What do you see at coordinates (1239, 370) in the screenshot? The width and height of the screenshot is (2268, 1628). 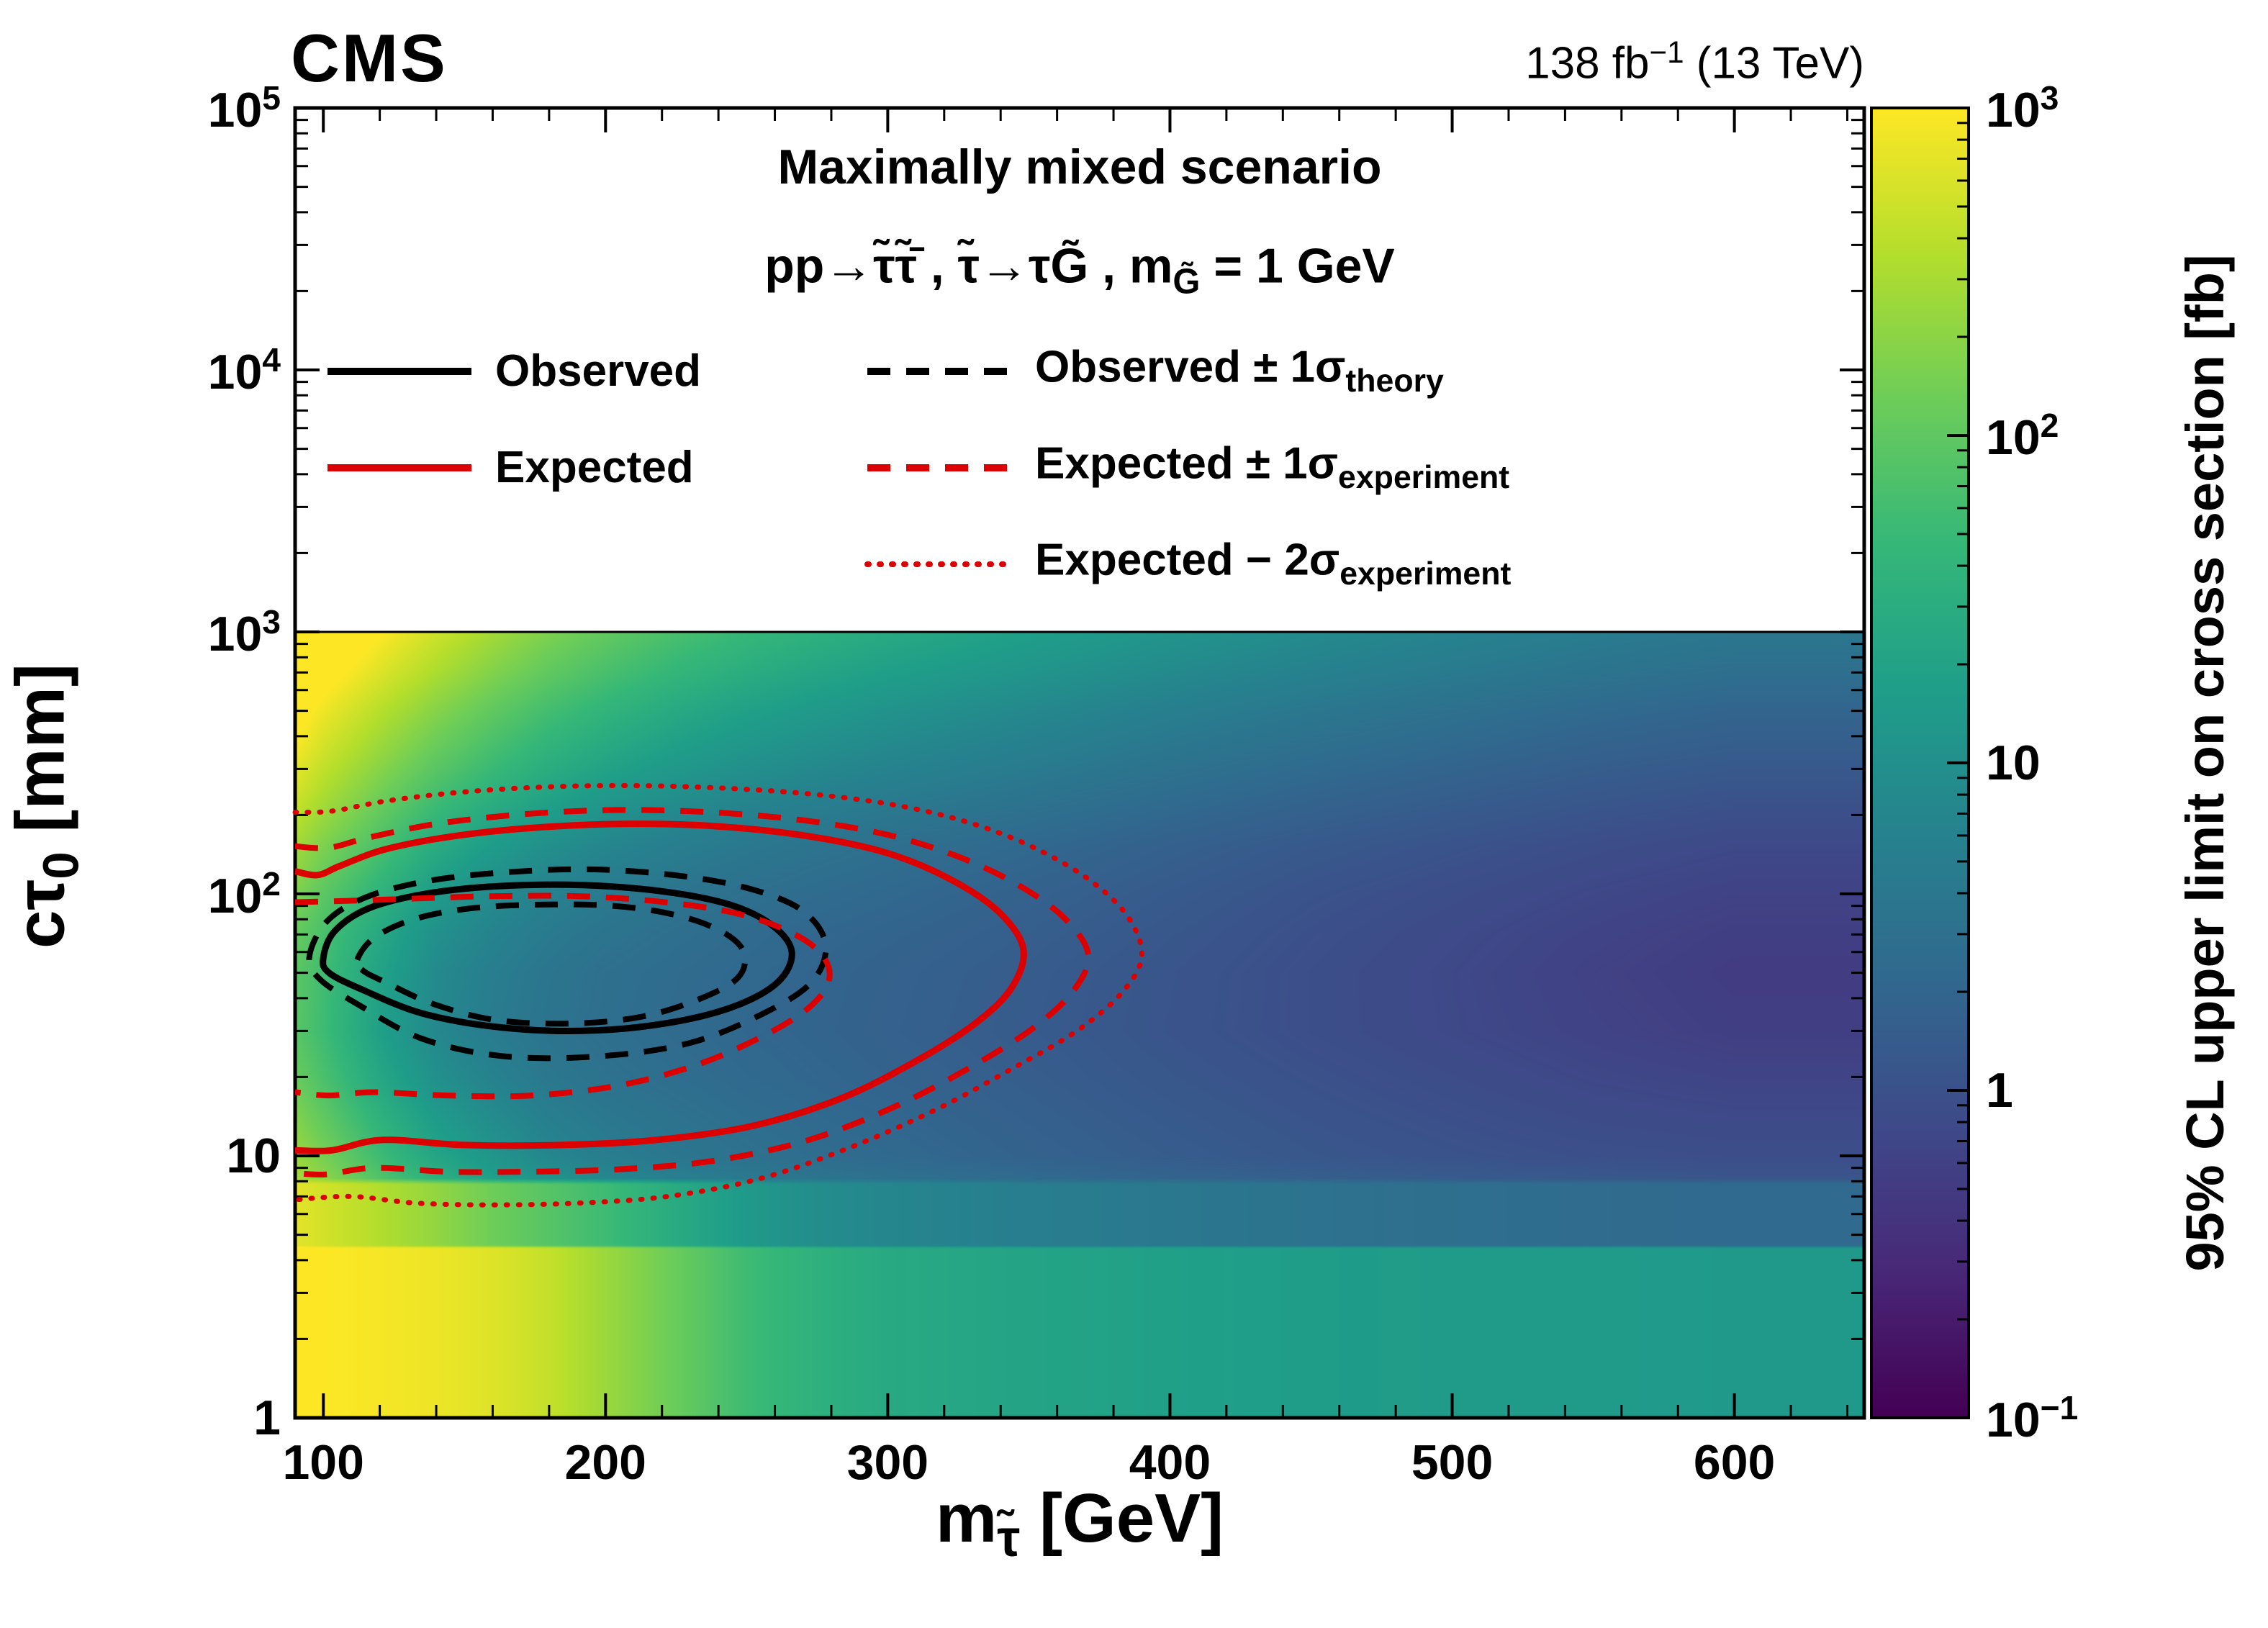 I see `legend-label-observed-band: Observed ± 1σtheory` at bounding box center [1239, 370].